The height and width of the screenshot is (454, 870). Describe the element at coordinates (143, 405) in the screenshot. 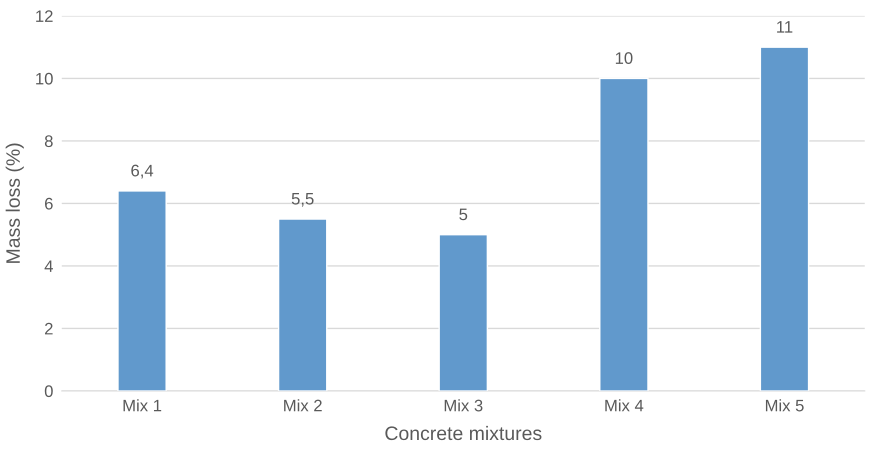

I see `x-tick-label: Mix 1` at that location.